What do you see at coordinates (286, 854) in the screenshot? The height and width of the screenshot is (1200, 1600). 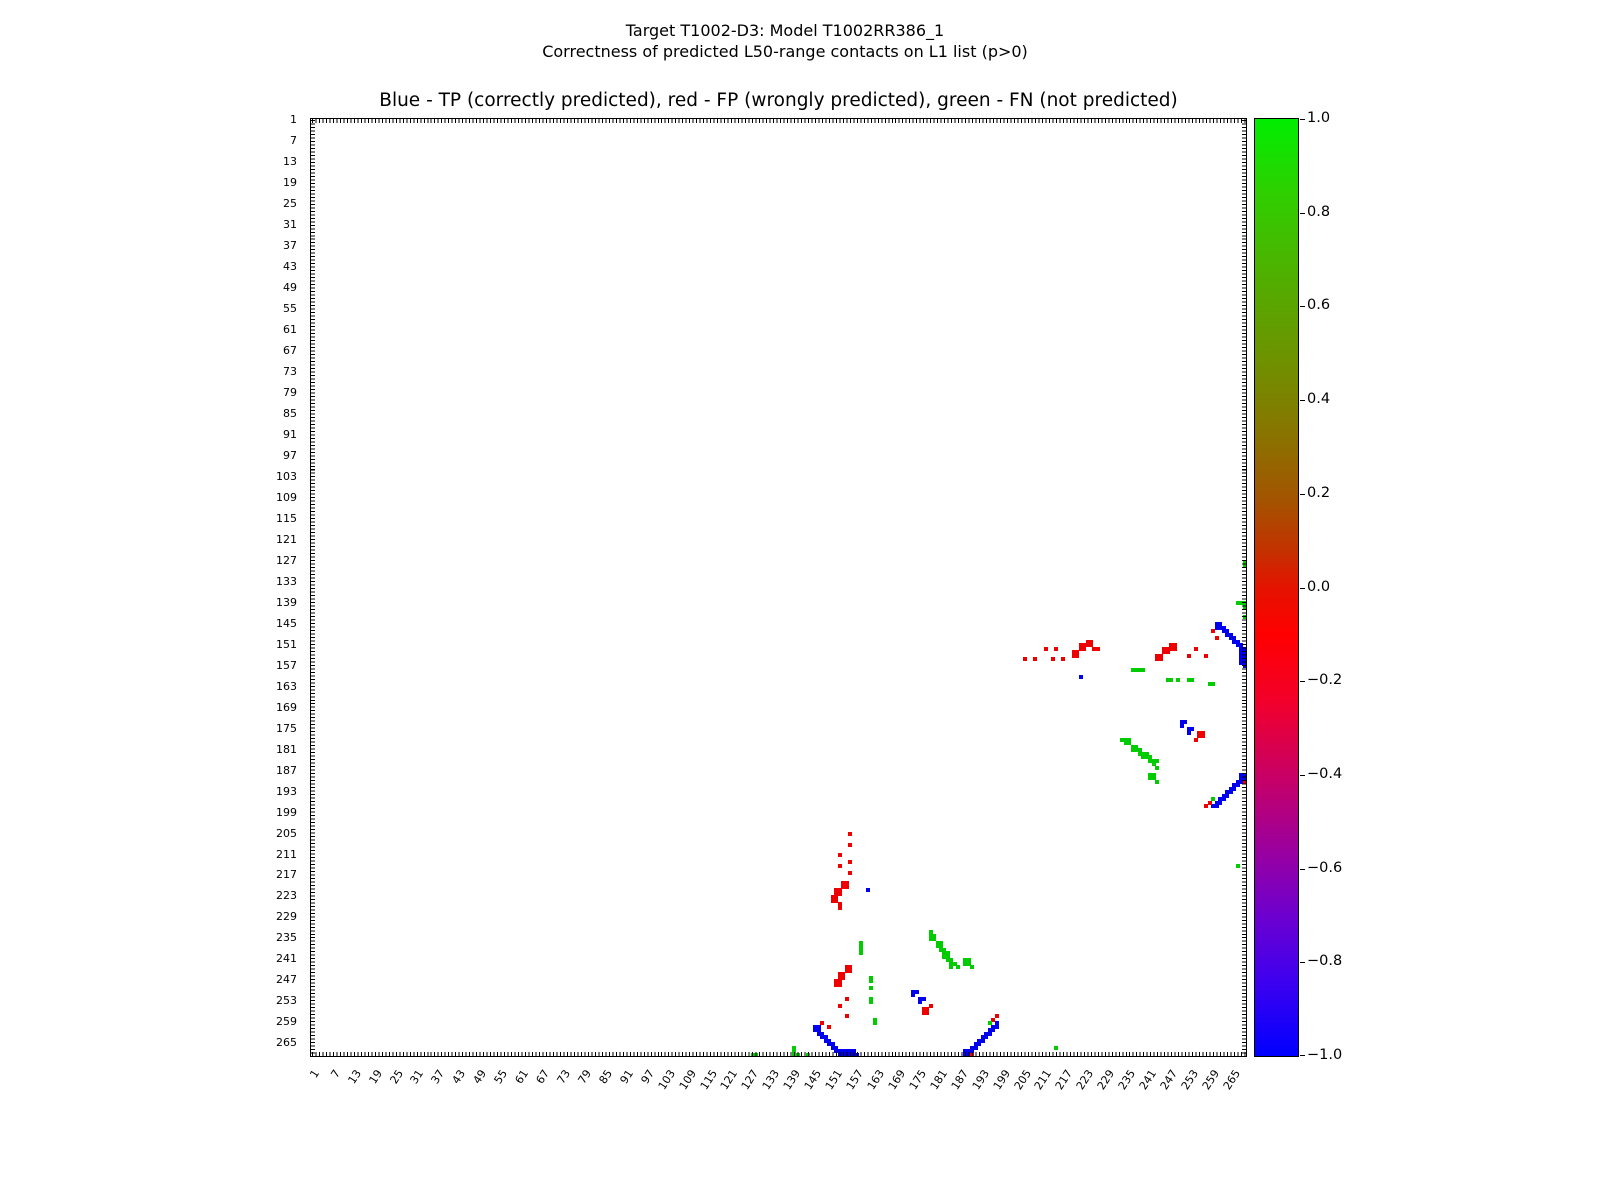 I see `y-tick-label: 211` at bounding box center [286, 854].